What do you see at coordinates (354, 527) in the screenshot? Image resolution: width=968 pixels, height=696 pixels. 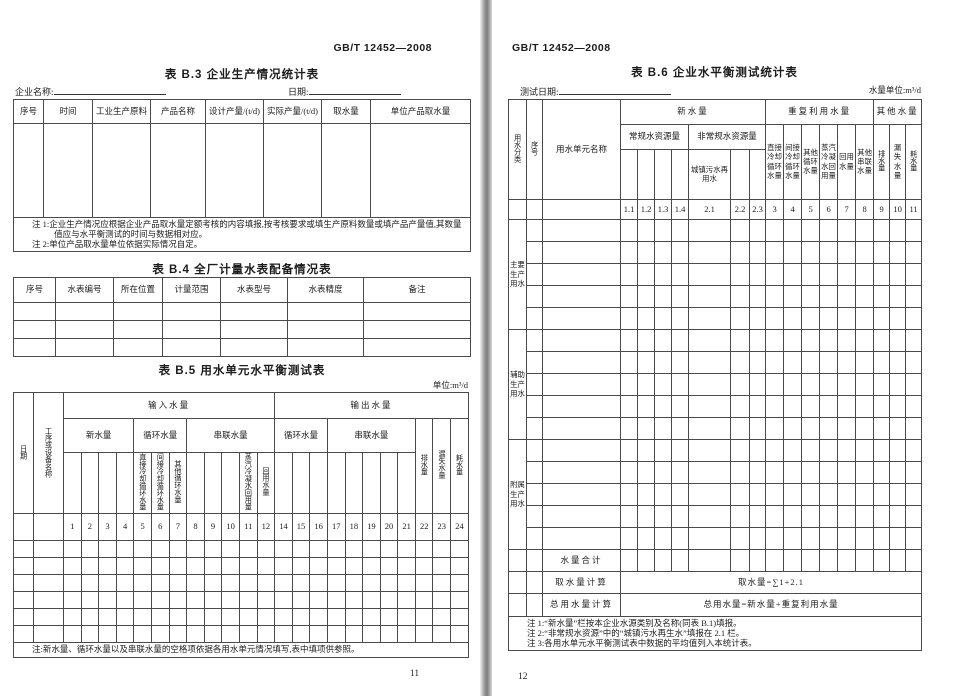 I see `col-number: 18` at bounding box center [354, 527].